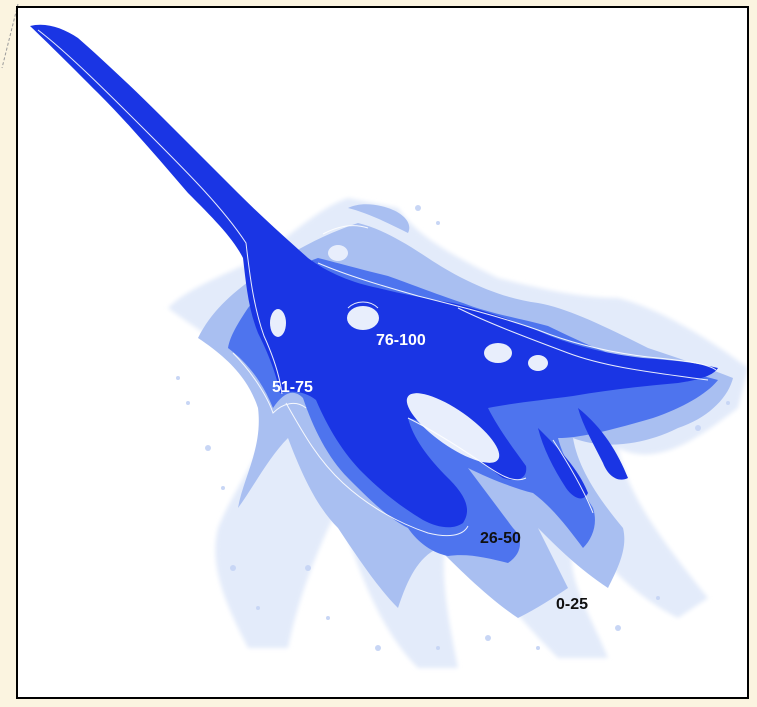 The image size is (757, 707). I want to click on zone-label-0-25: 0-25, so click(572, 604).